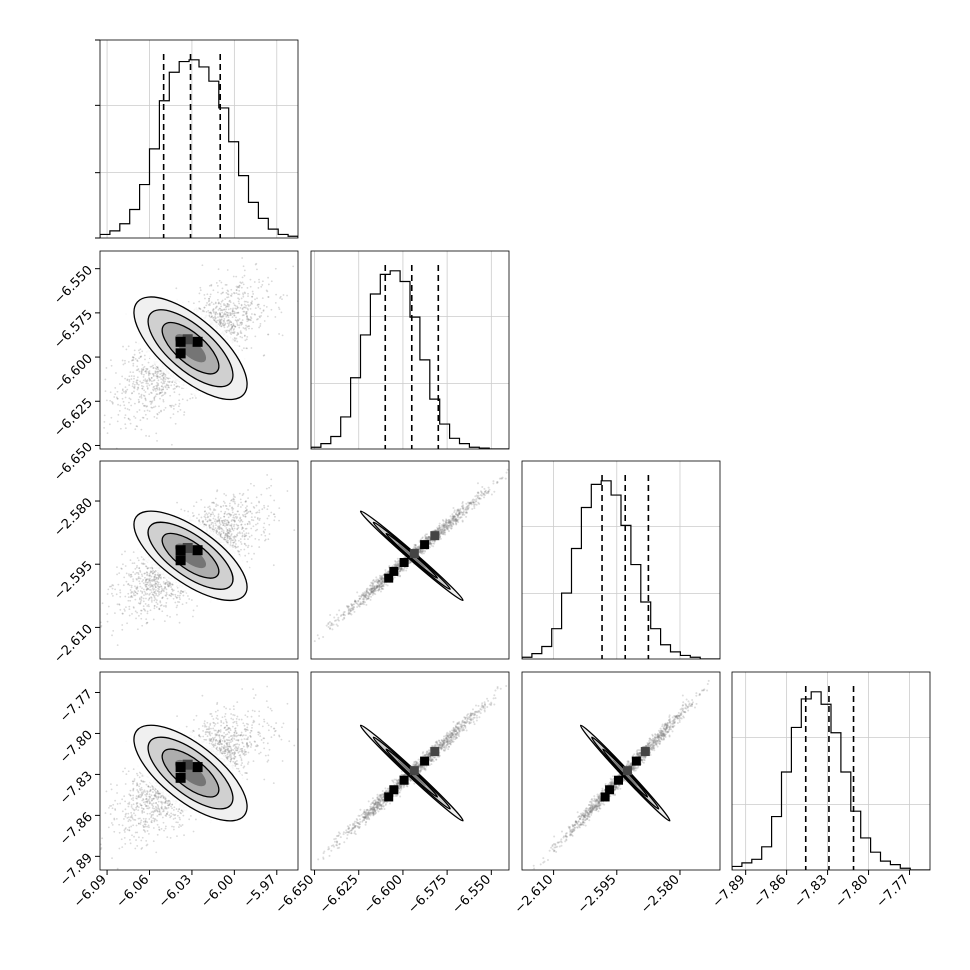 The width and height of the screenshot is (970, 970). Describe the element at coordinates (411, 555) in the screenshot. I see `scatter-points` at that location.